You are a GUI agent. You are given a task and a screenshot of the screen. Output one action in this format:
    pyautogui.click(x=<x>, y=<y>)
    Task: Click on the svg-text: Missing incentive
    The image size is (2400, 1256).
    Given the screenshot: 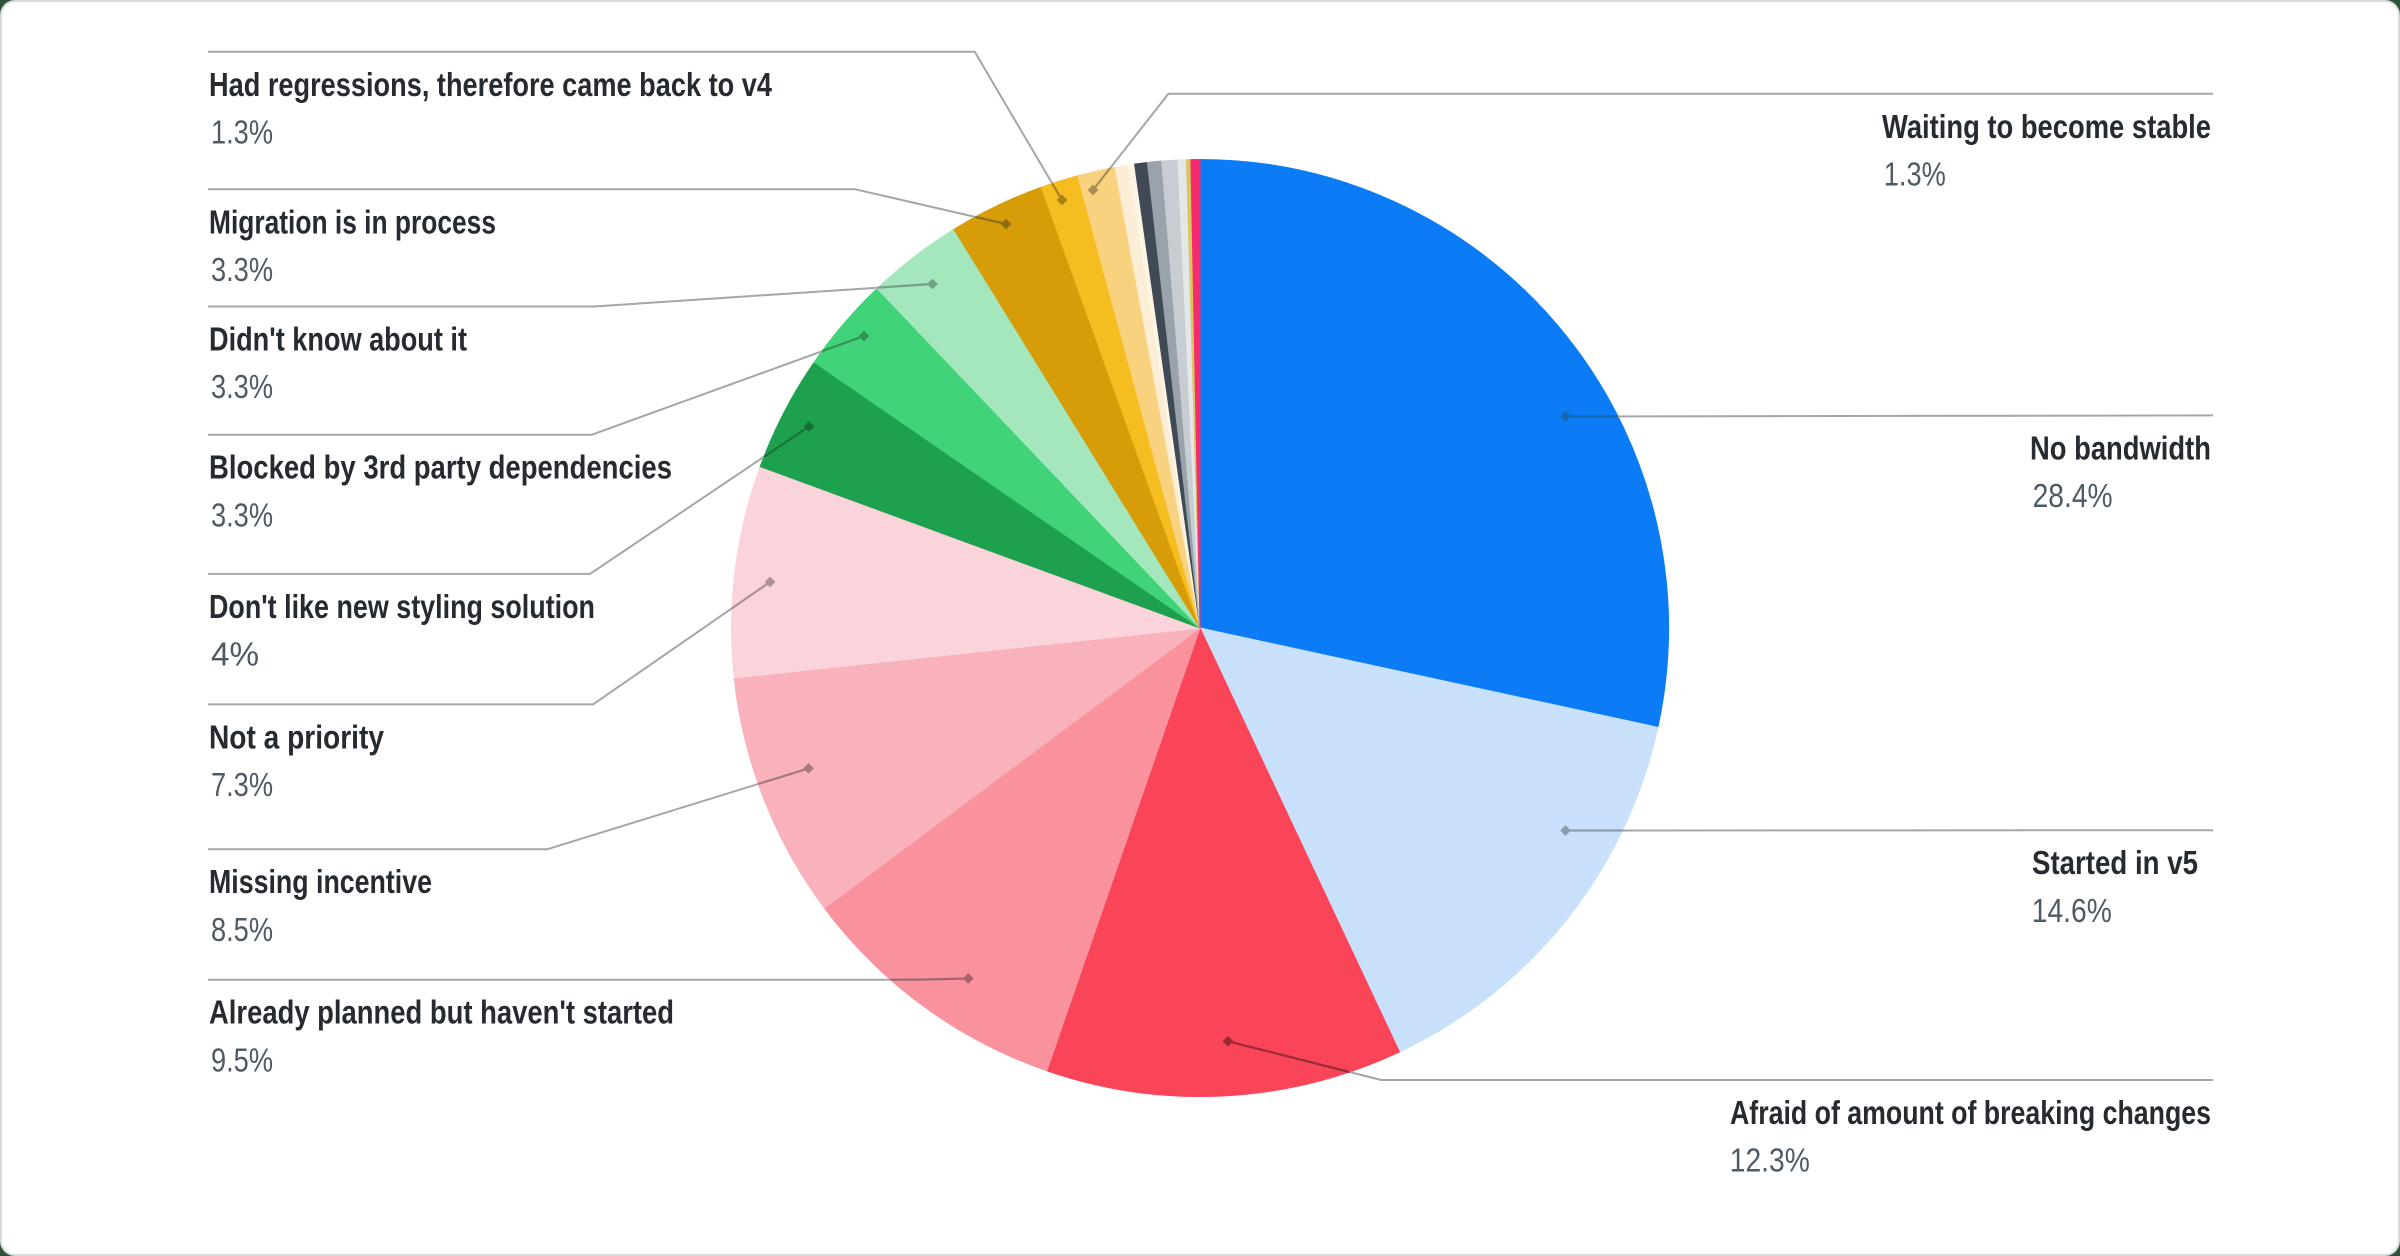 What is the action you would take?
    pyautogui.click(x=320, y=881)
    